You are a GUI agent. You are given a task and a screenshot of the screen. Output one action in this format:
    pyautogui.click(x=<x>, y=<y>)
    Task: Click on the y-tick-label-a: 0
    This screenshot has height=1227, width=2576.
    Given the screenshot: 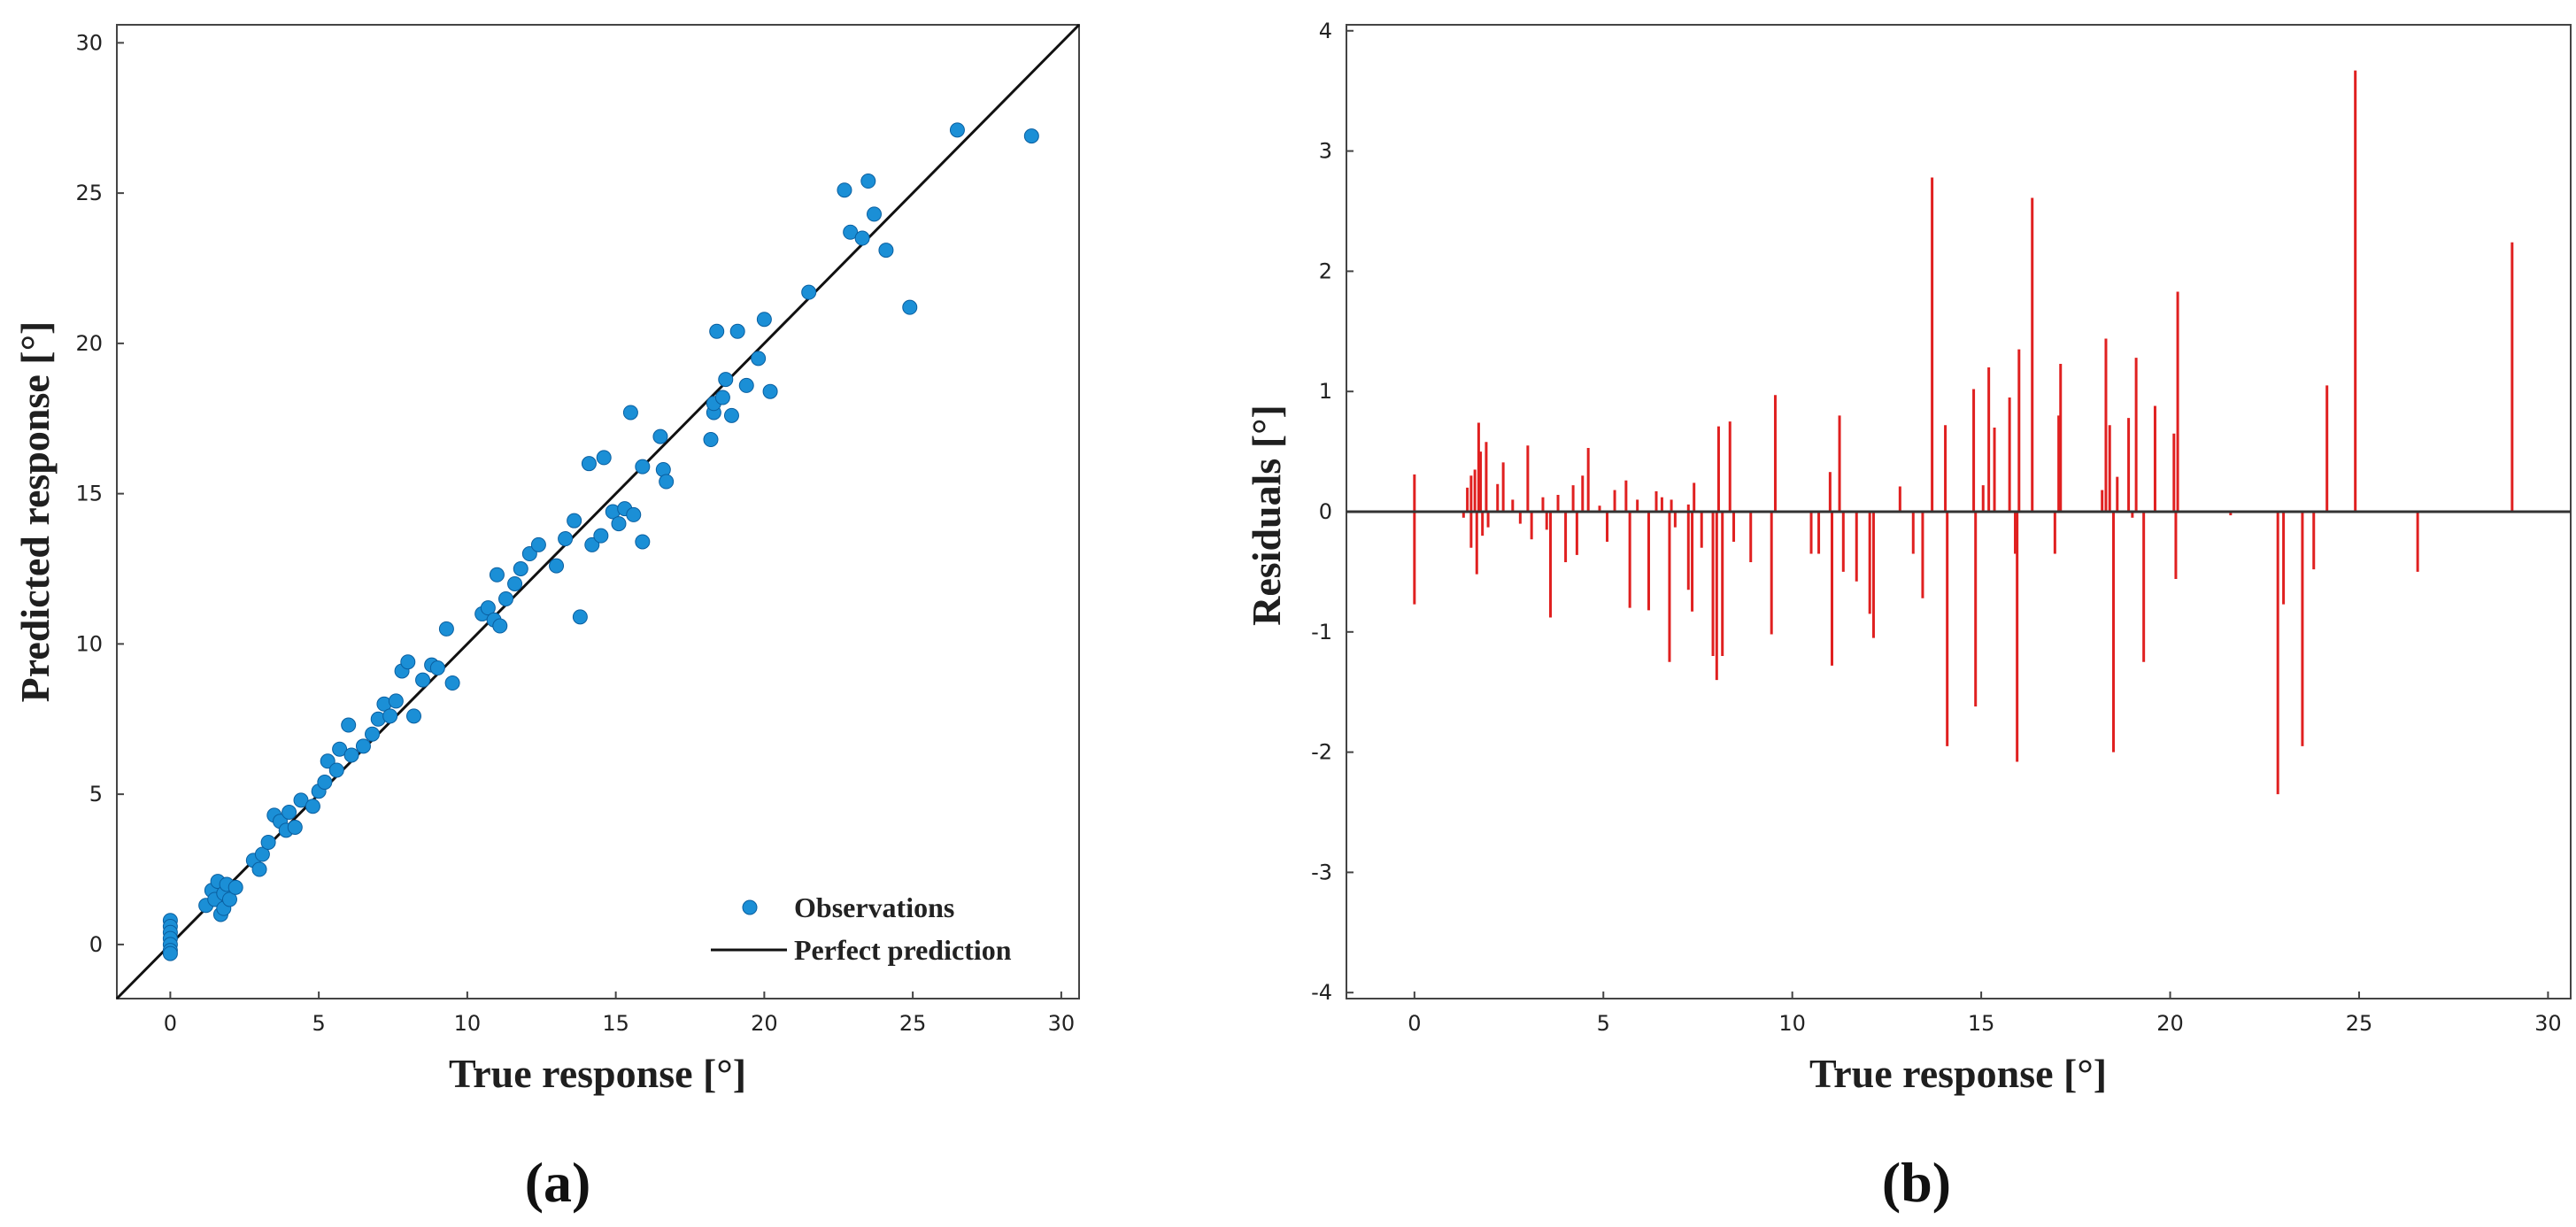 What is the action you would take?
    pyautogui.click(x=96, y=945)
    